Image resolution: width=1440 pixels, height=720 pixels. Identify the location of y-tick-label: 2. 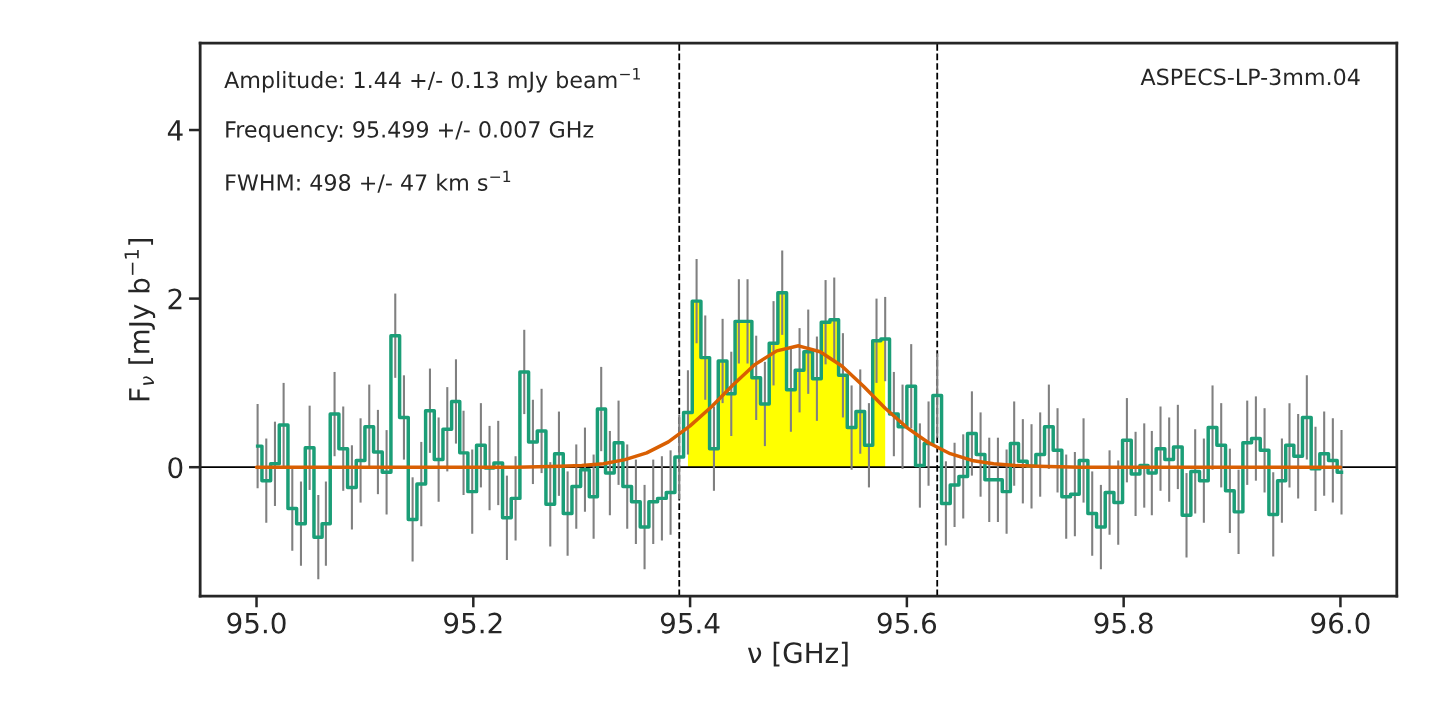
(175, 299).